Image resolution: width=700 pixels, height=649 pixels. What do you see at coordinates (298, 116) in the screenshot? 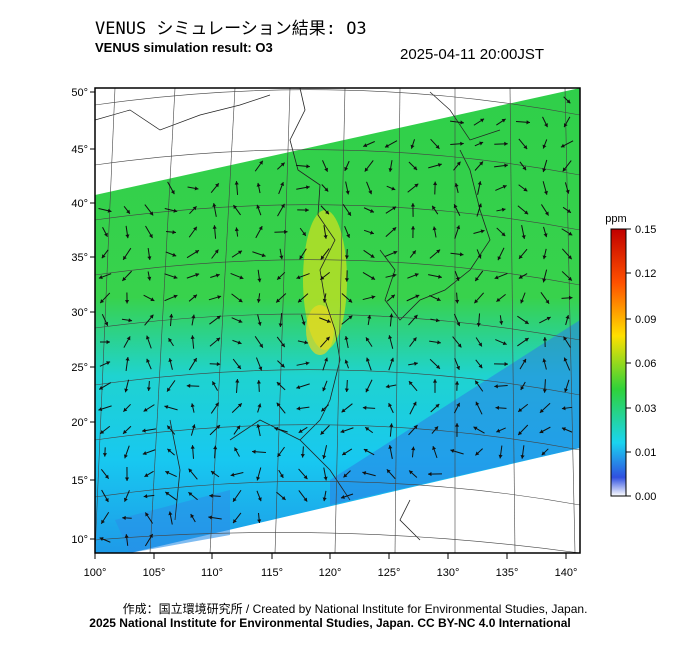
I see `coastline-north` at bounding box center [298, 116].